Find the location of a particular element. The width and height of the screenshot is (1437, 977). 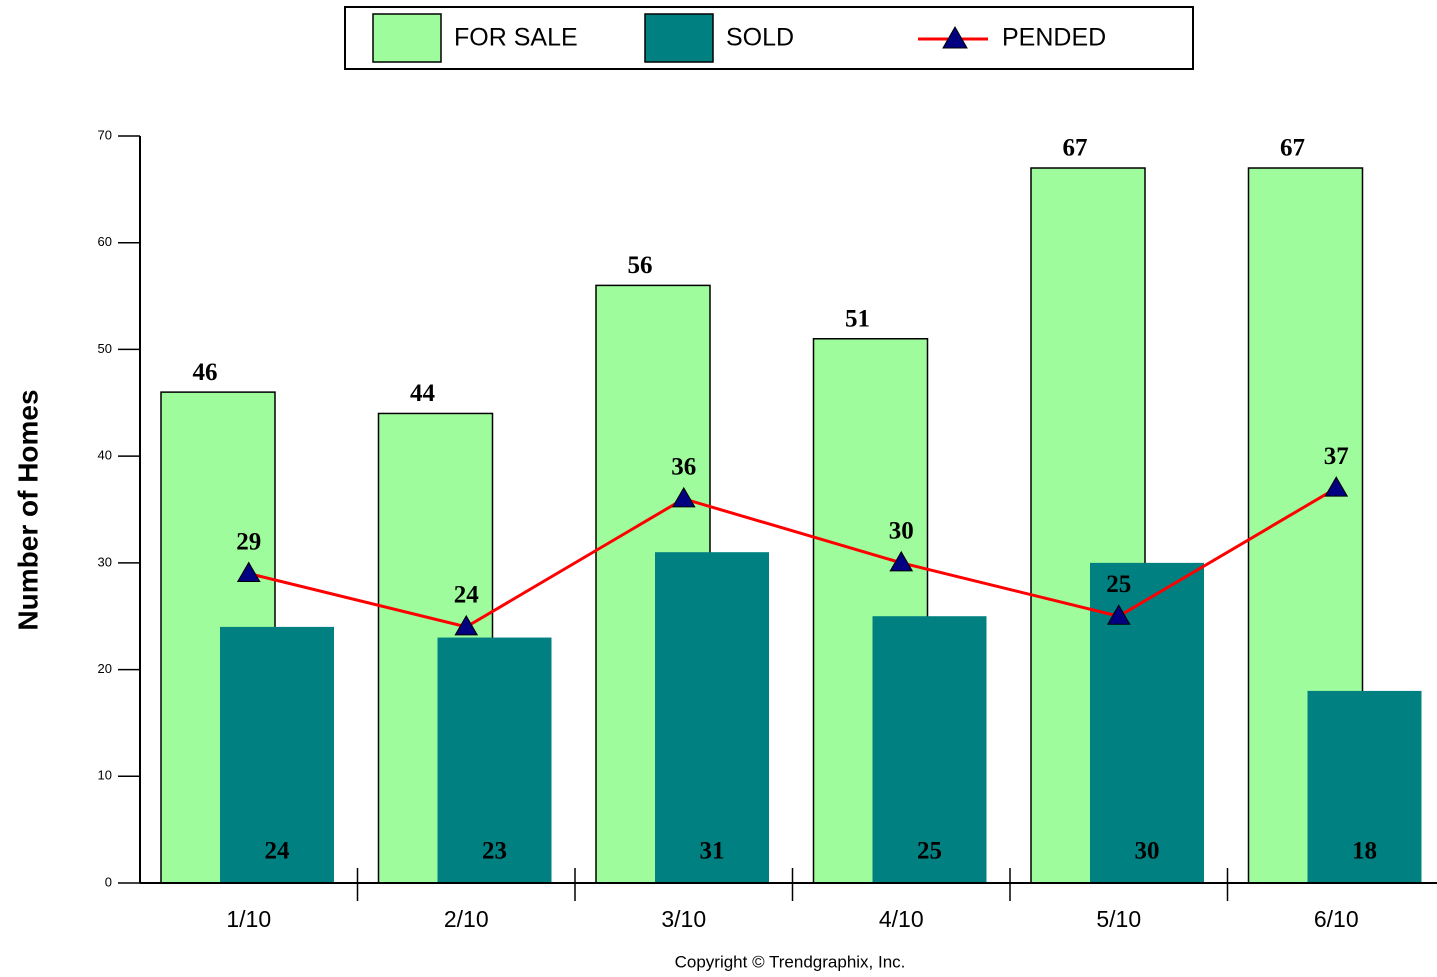

x-tick-label: 3/10 is located at coordinates (683, 919).